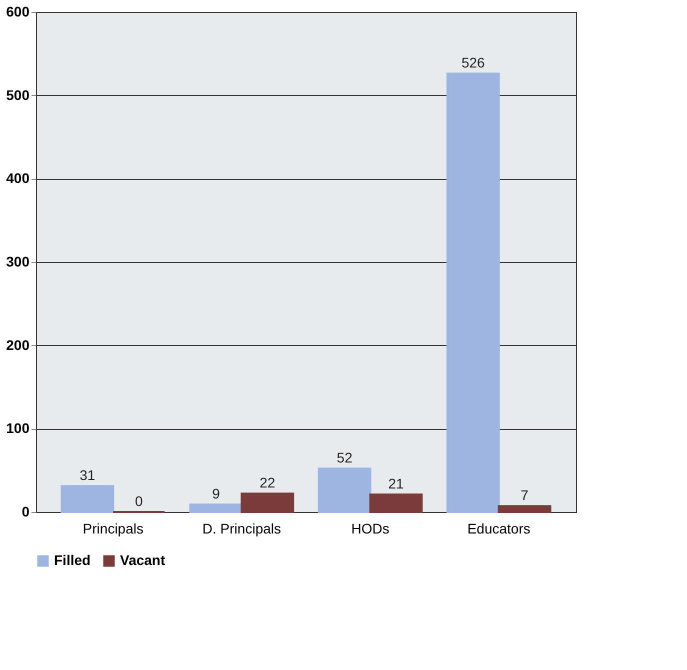  Describe the element at coordinates (242, 528) in the screenshot. I see `x-tick-label: D. Principals` at that location.